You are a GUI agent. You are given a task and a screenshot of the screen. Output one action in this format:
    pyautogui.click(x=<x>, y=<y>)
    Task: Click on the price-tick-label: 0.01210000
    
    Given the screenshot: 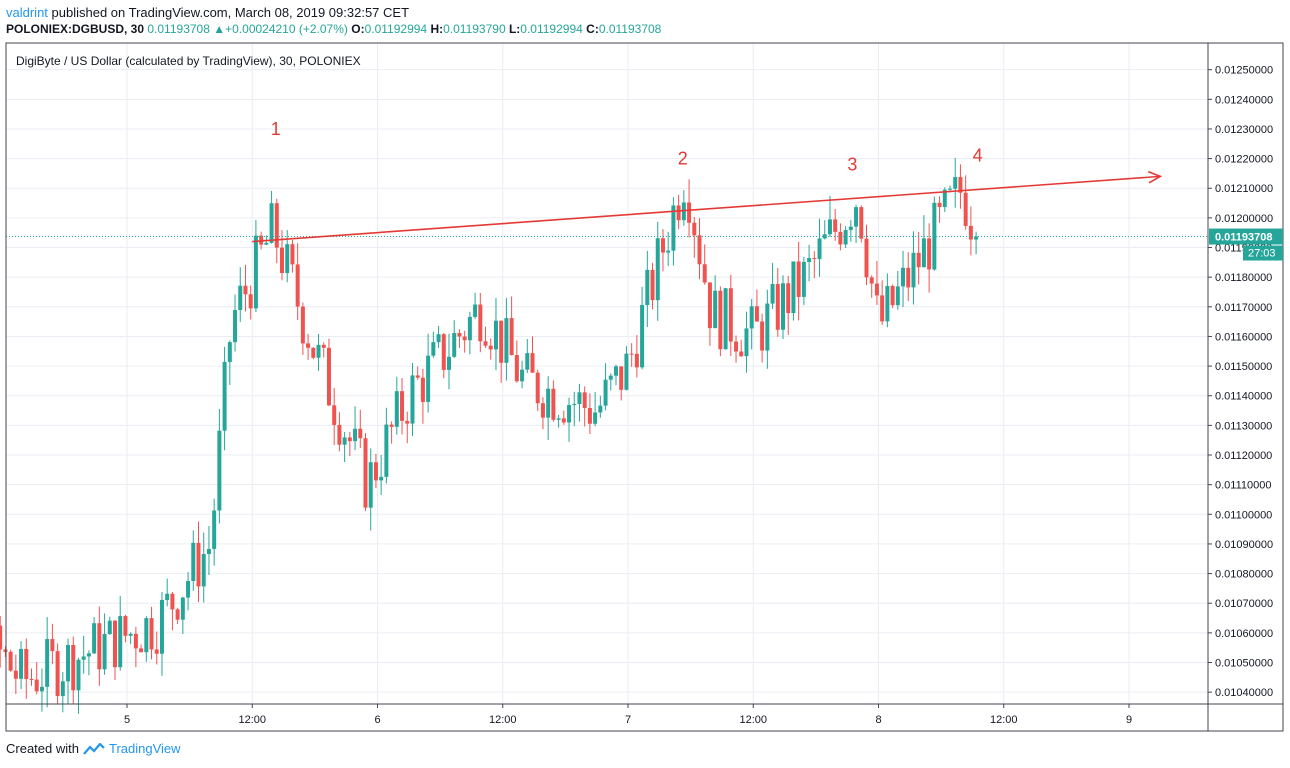 What is the action you would take?
    pyautogui.click(x=1244, y=189)
    